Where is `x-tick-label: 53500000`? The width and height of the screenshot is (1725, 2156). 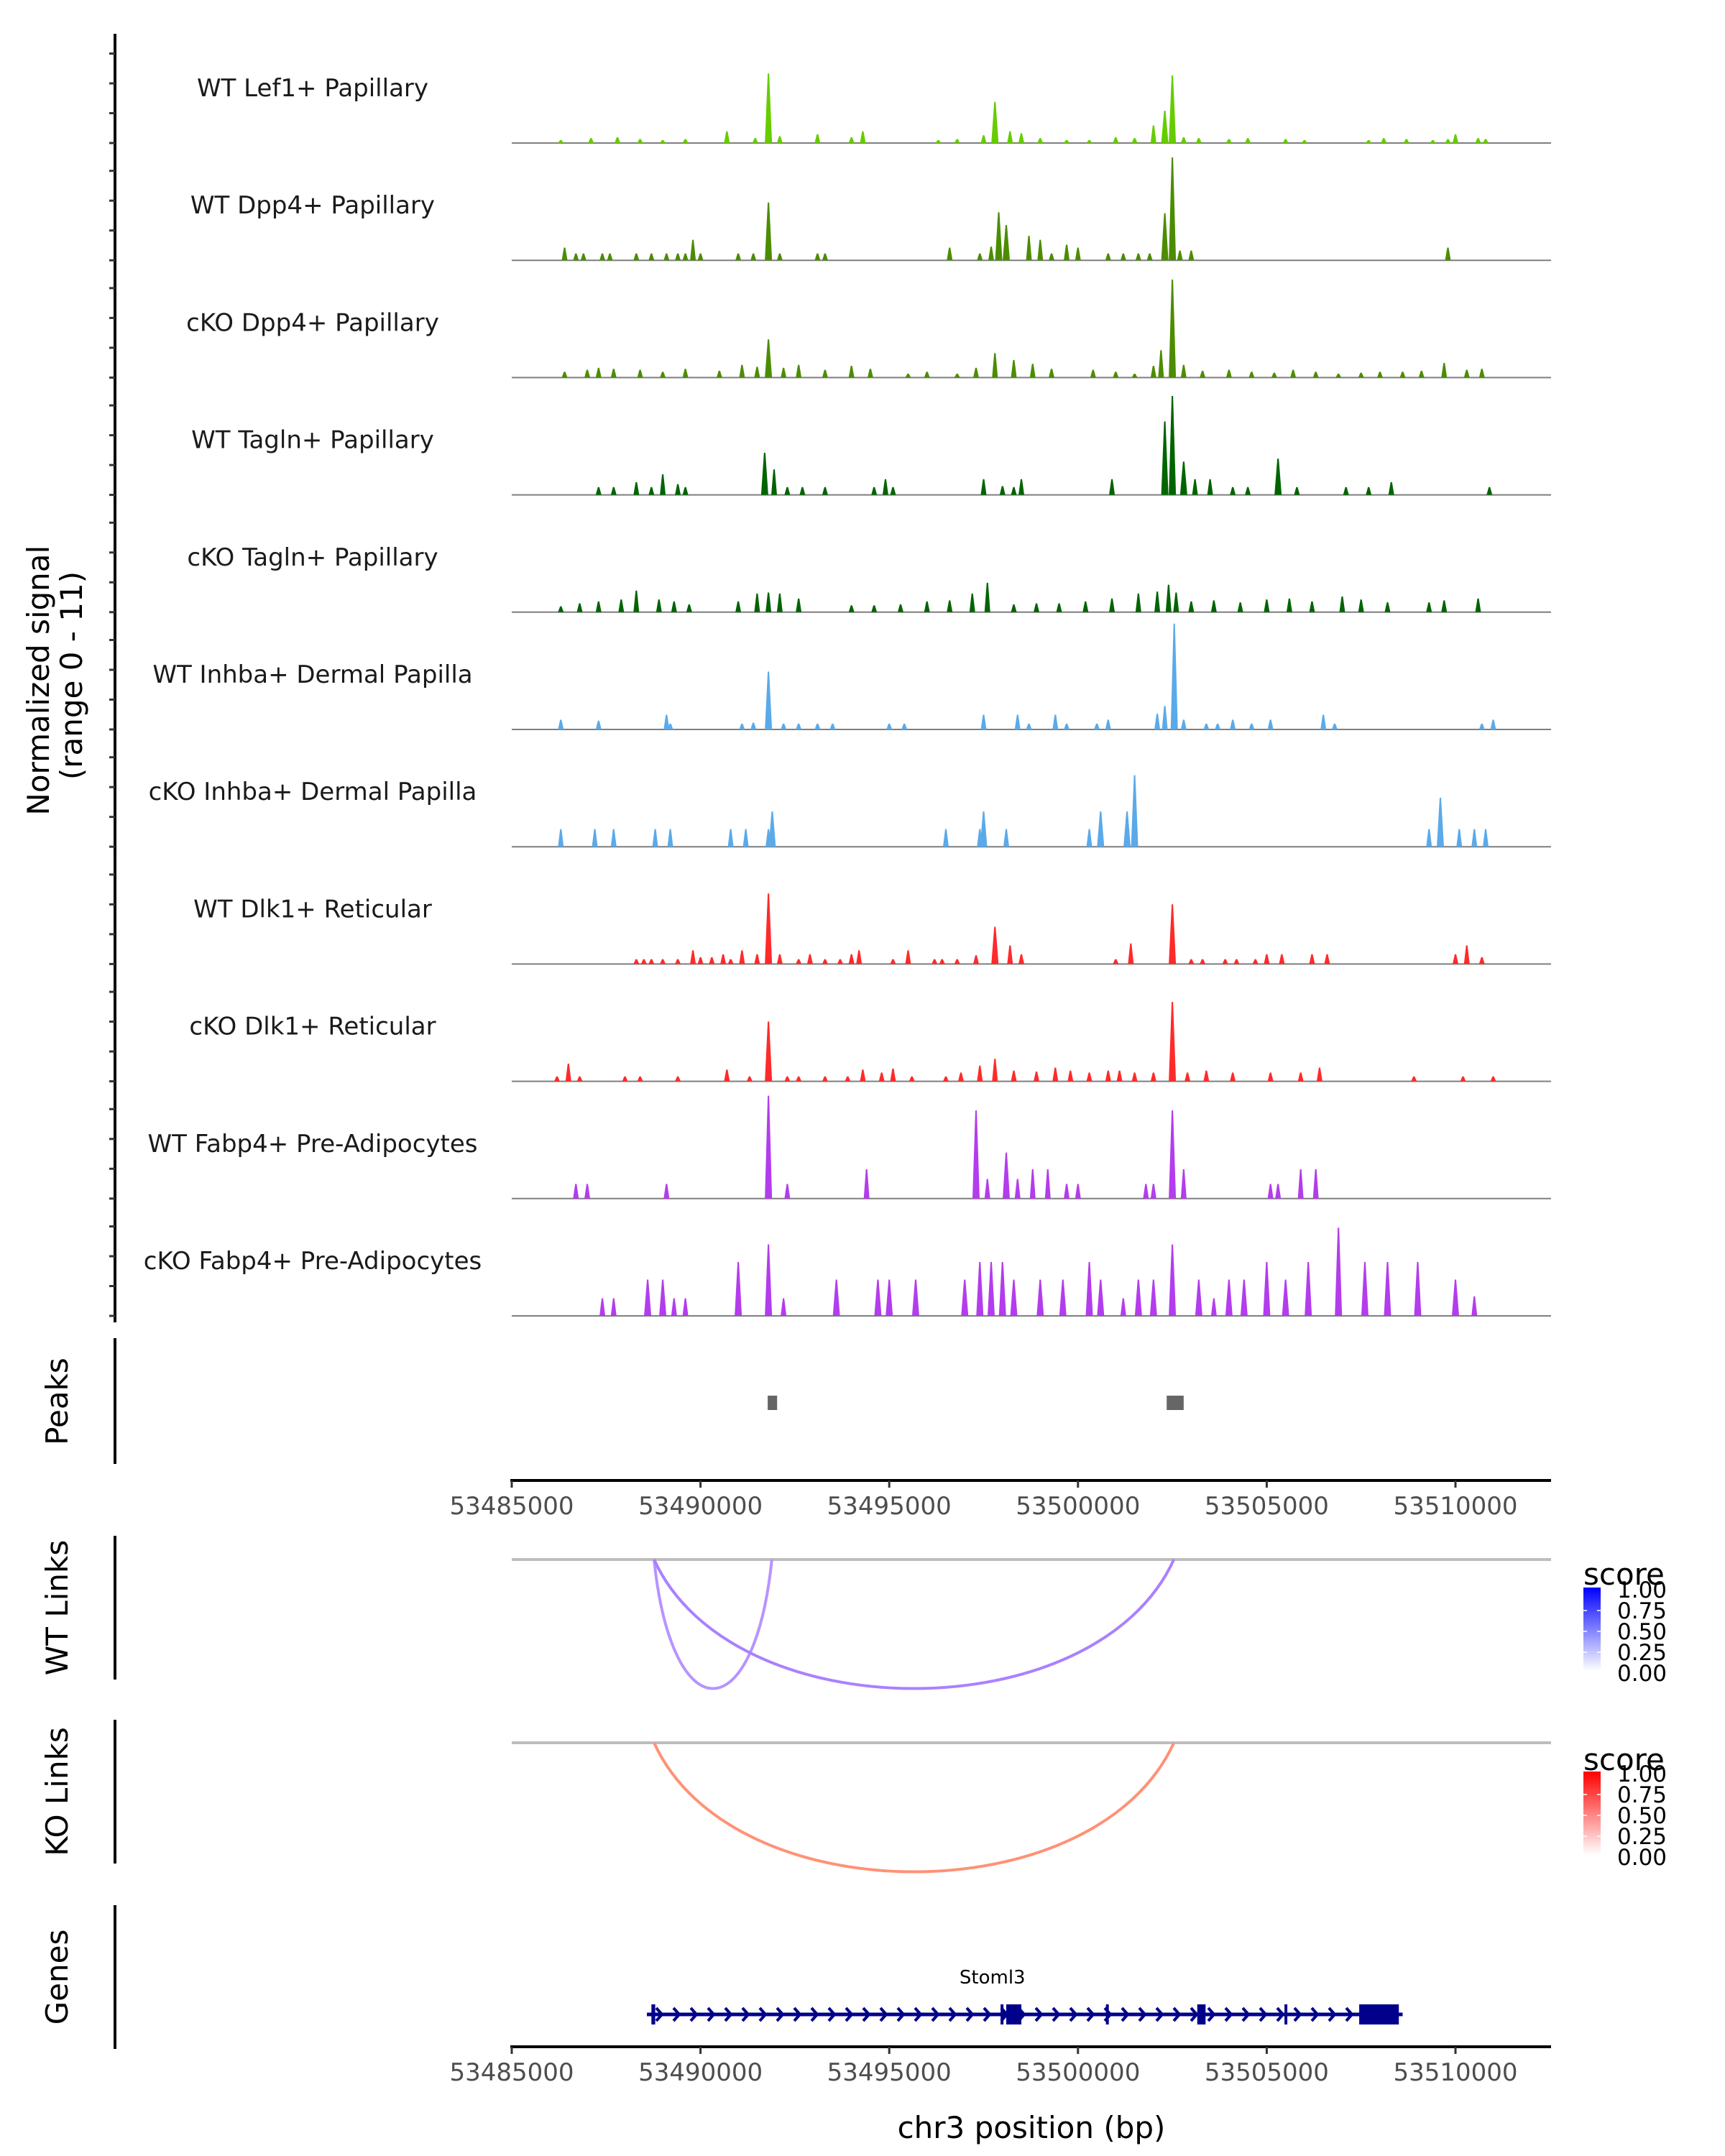
x-tick-label: 53500000 is located at coordinates (1078, 1506).